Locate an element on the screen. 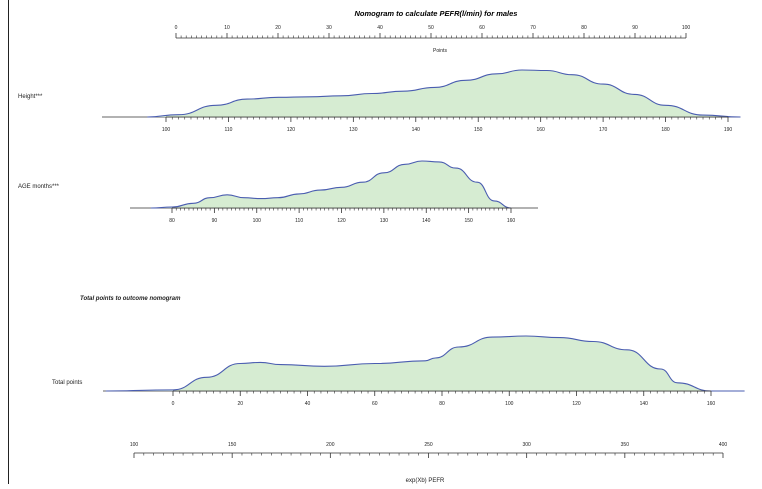 This screenshot has height=489, width=762. age-label: AGE months*** is located at coordinates (39, 187).